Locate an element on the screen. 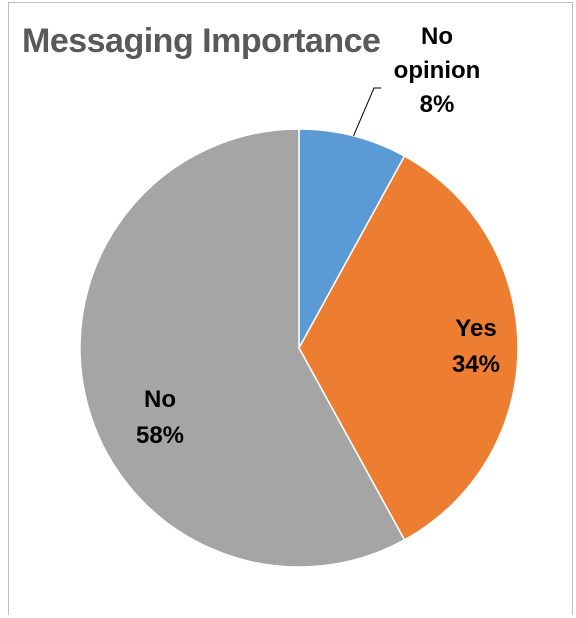 The height and width of the screenshot is (618, 576). slice-label-line: 58% is located at coordinates (160, 435).